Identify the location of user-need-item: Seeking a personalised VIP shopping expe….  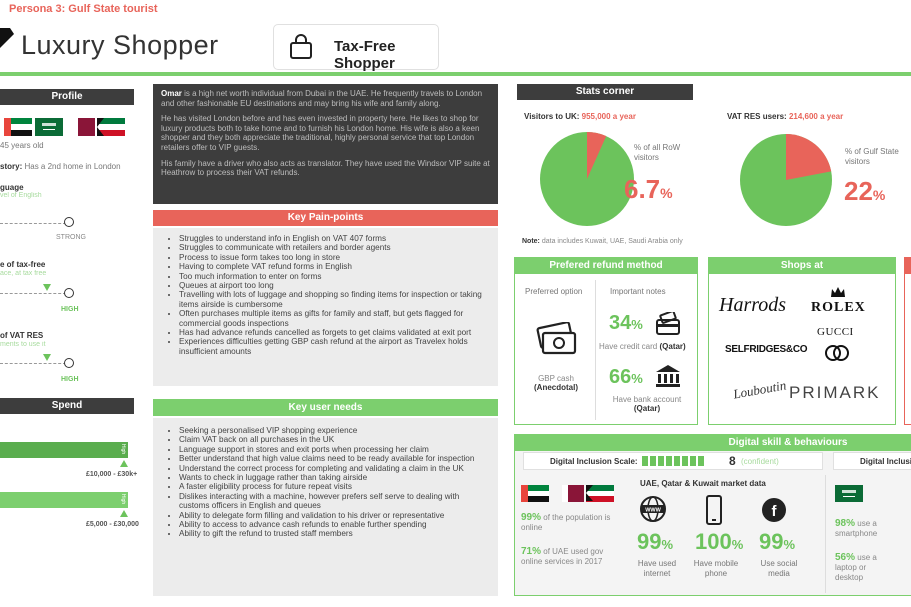
(335, 430).